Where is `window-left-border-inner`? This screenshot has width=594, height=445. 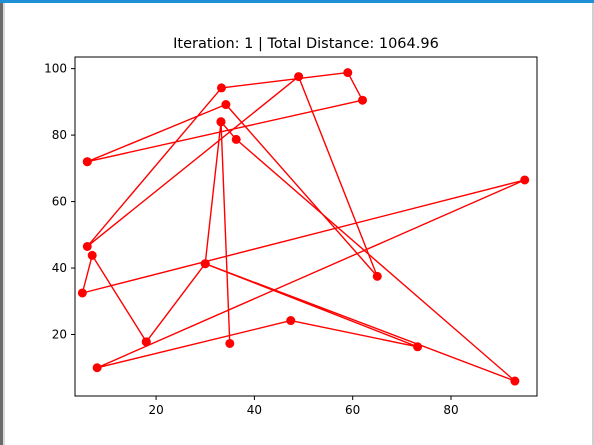
window-left-border-inner is located at coordinates (4, 224).